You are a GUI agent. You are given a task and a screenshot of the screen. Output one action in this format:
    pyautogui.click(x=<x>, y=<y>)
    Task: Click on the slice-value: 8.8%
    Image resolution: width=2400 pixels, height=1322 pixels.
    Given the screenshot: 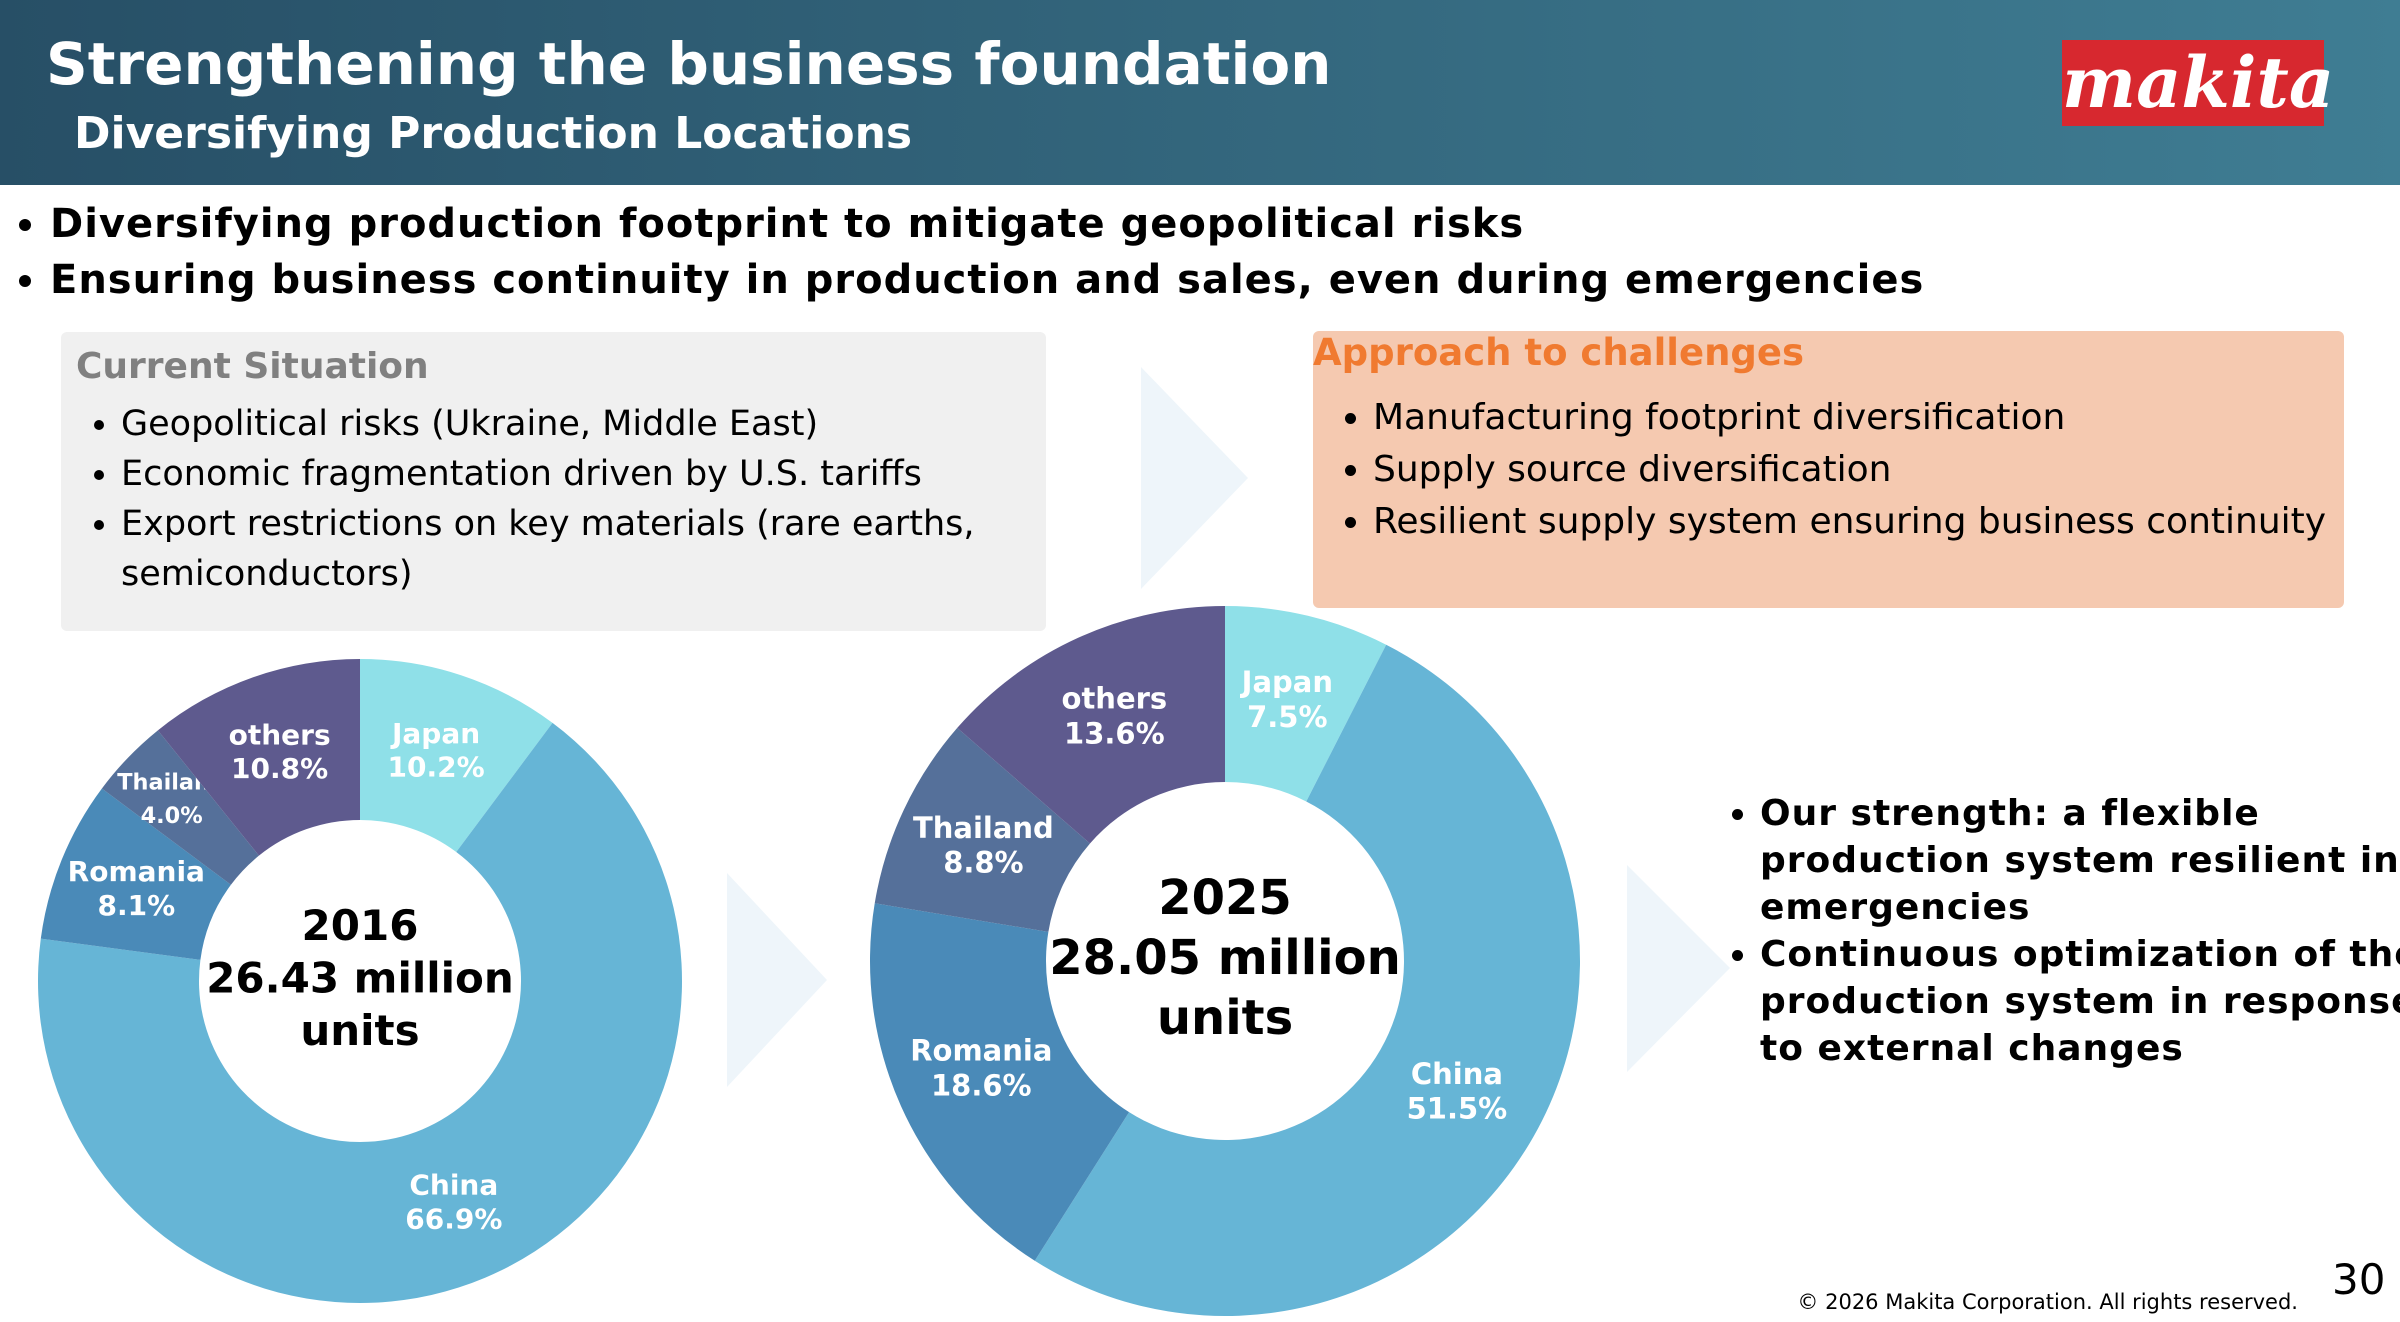 What is the action you would take?
    pyautogui.click(x=983, y=863)
    